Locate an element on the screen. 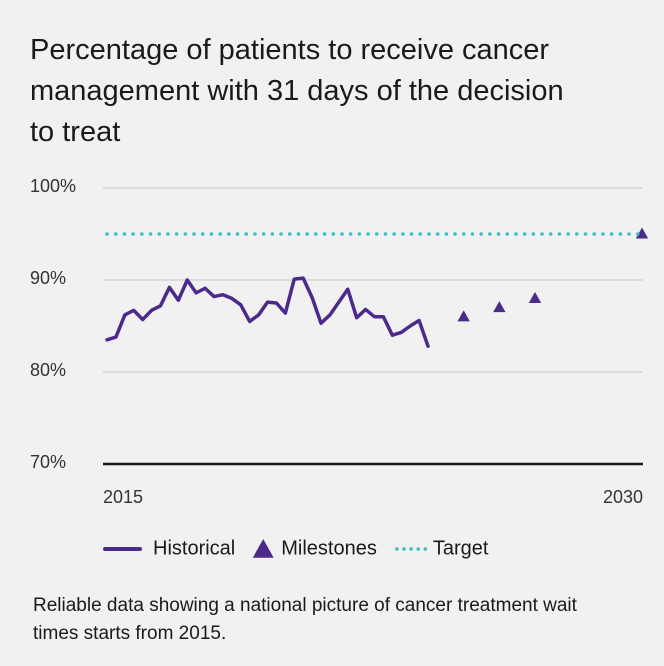 Image resolution: width=664 pixels, height=666 pixels. historical-line is located at coordinates (267, 312).